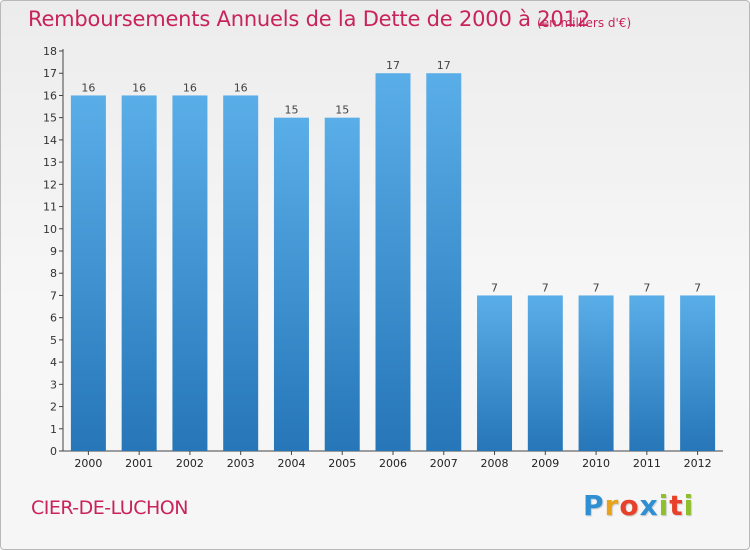 The image size is (750, 550). Describe the element at coordinates (629, 505) in the screenshot. I see `logo-letter: o` at that location.